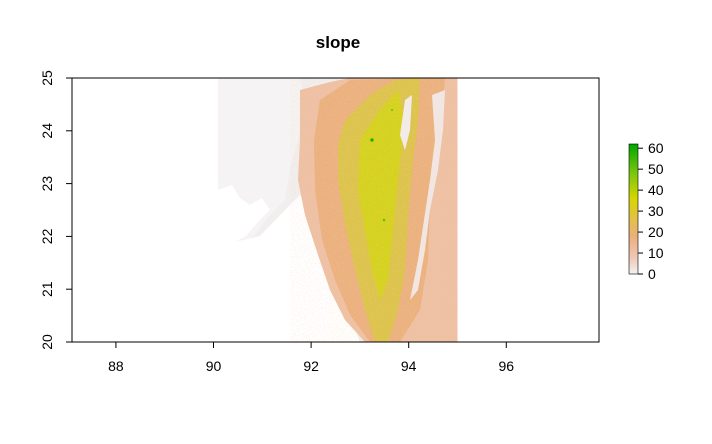 This screenshot has width=712, height=444. What do you see at coordinates (338, 42) in the screenshot?
I see `plot-title: slope` at bounding box center [338, 42].